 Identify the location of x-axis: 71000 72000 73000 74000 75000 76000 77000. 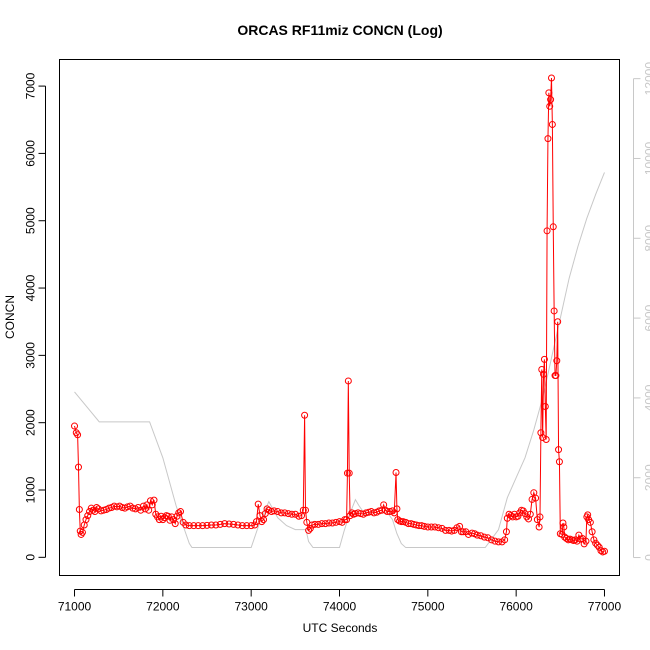
(339, 601).